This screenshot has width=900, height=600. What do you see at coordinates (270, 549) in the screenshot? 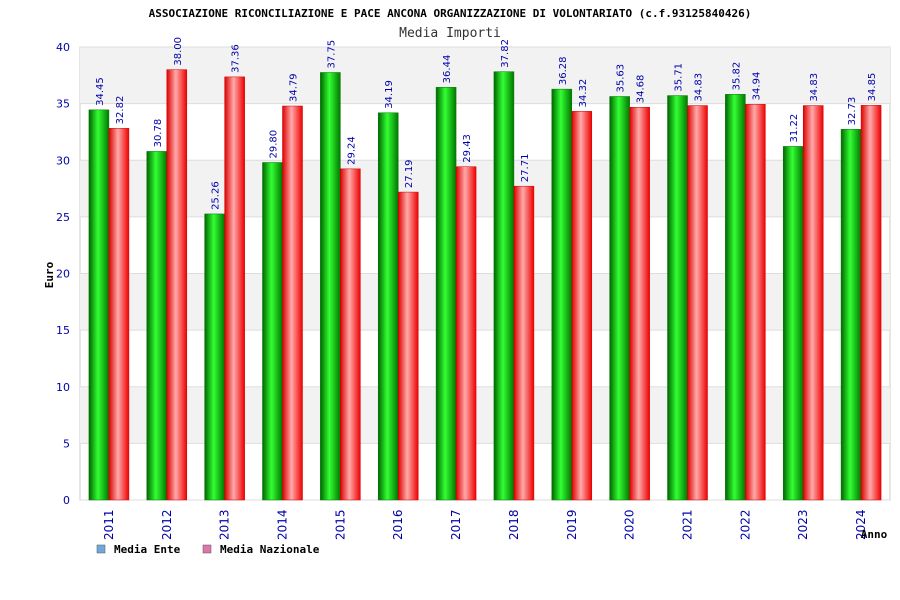
I see `legend-label: Media Nazionale` at bounding box center [270, 549].